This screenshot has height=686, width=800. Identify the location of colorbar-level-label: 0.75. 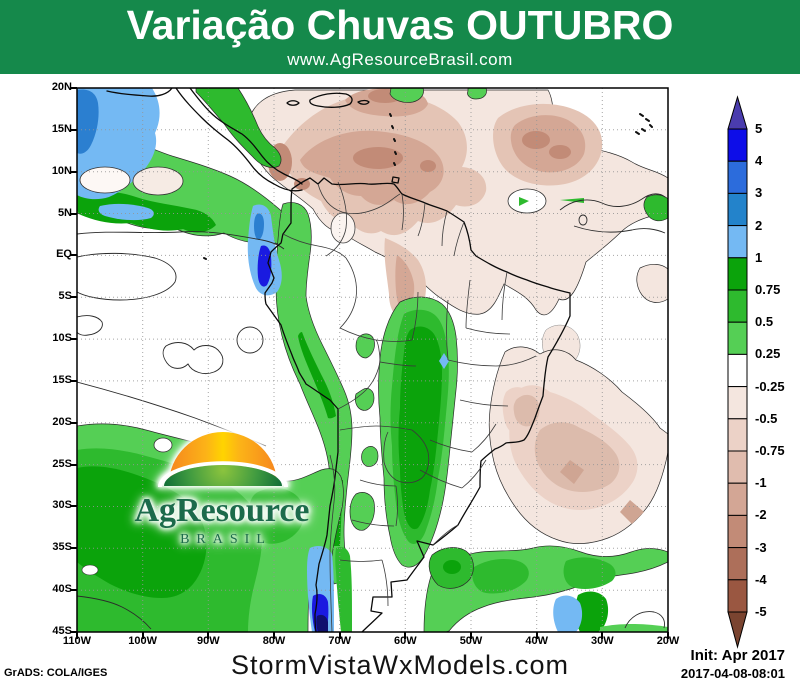
(768, 289).